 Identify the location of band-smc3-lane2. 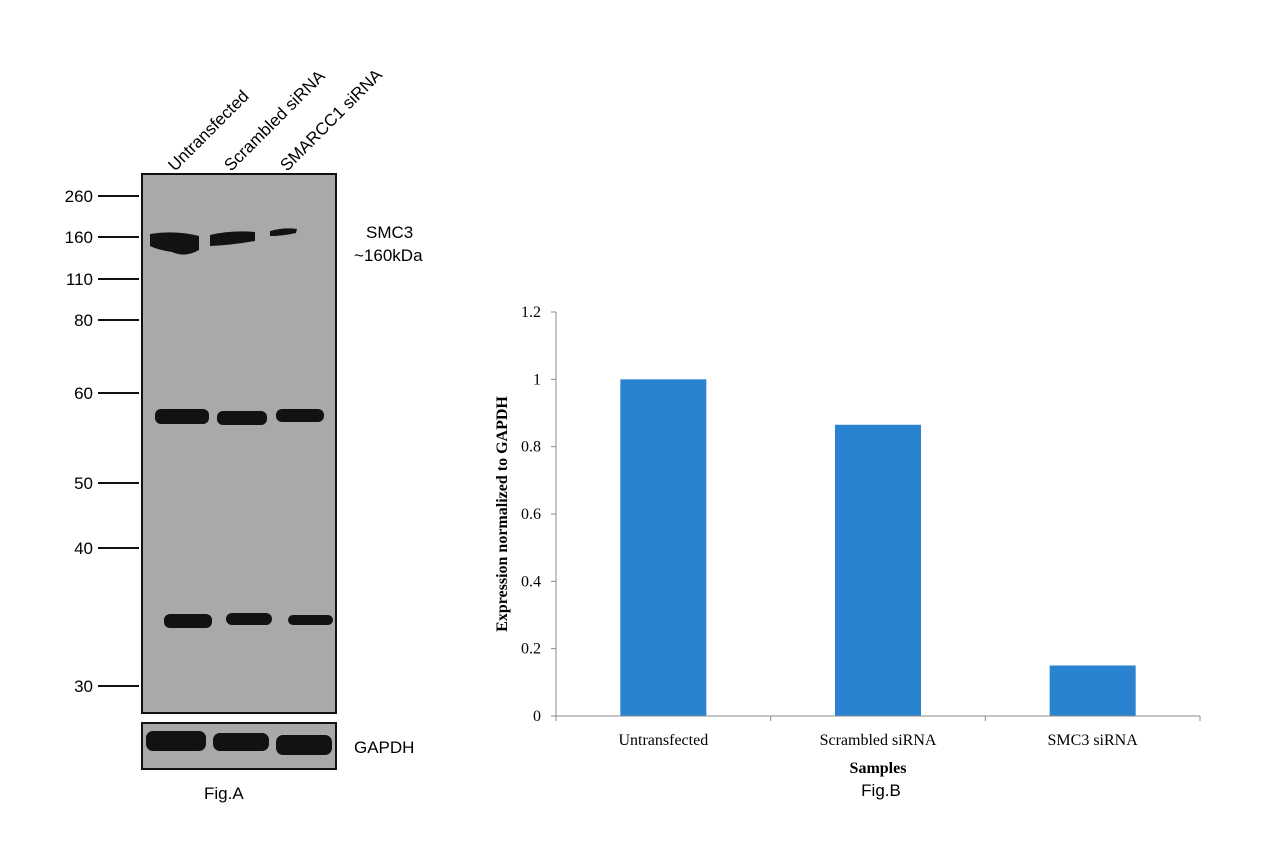
(232, 238).